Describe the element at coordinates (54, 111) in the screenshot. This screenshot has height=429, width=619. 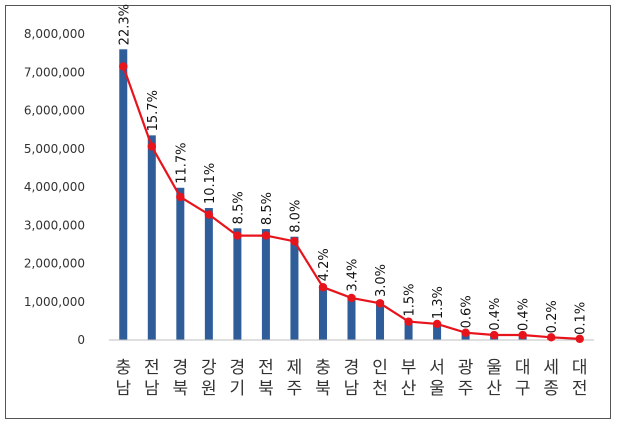
I see `y-tick-label: 6,000,000` at that location.